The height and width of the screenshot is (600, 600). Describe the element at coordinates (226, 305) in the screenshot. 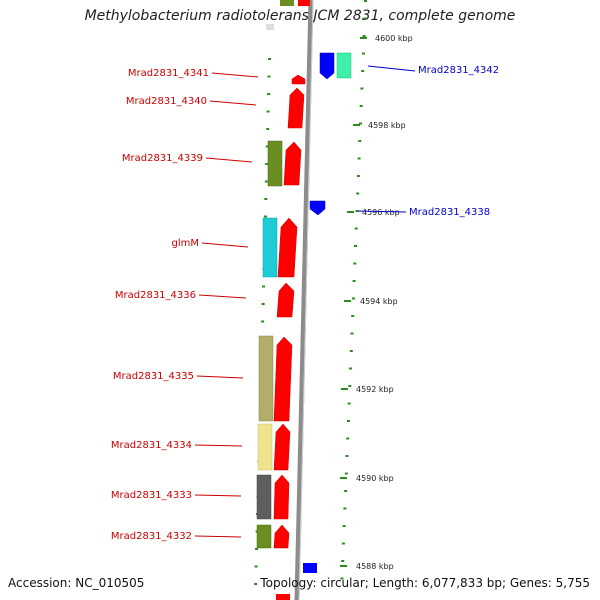

I see `leader-lines-left` at that location.